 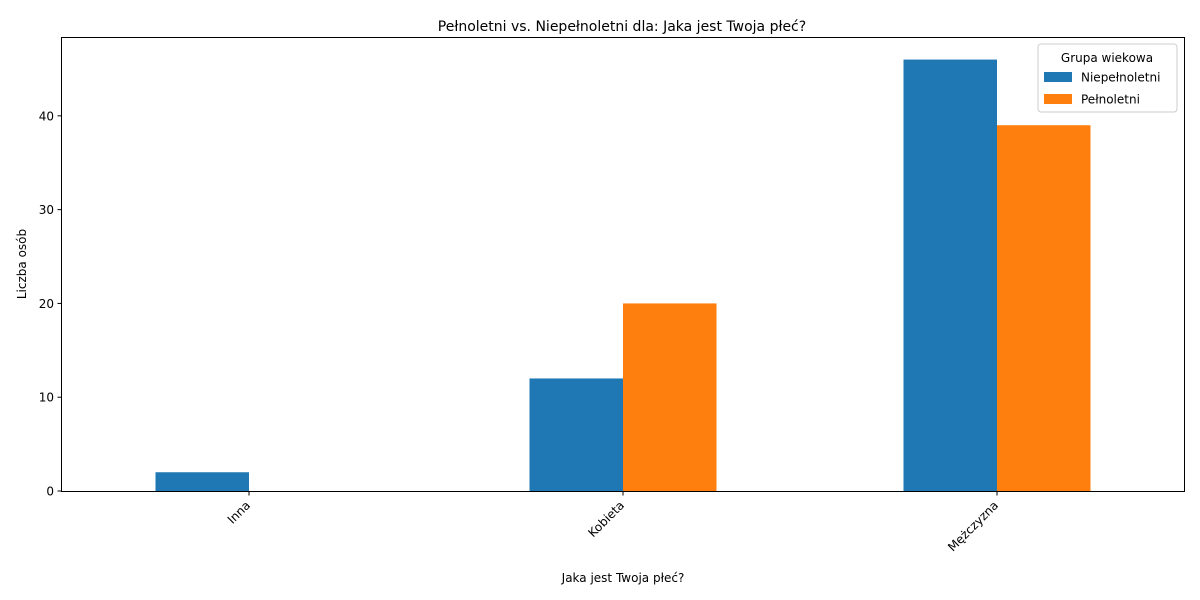 What do you see at coordinates (1044, 308) in the screenshot?
I see `bar-pelnoletni-mezczyzna` at bounding box center [1044, 308].